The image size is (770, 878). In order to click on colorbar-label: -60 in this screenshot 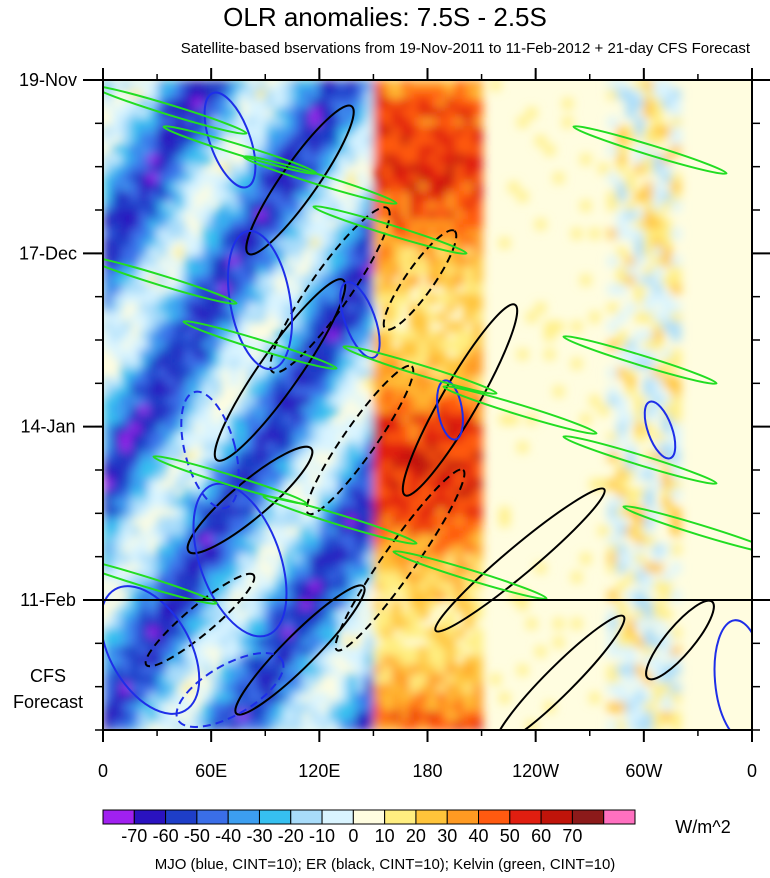, I will do `click(166, 836)`.